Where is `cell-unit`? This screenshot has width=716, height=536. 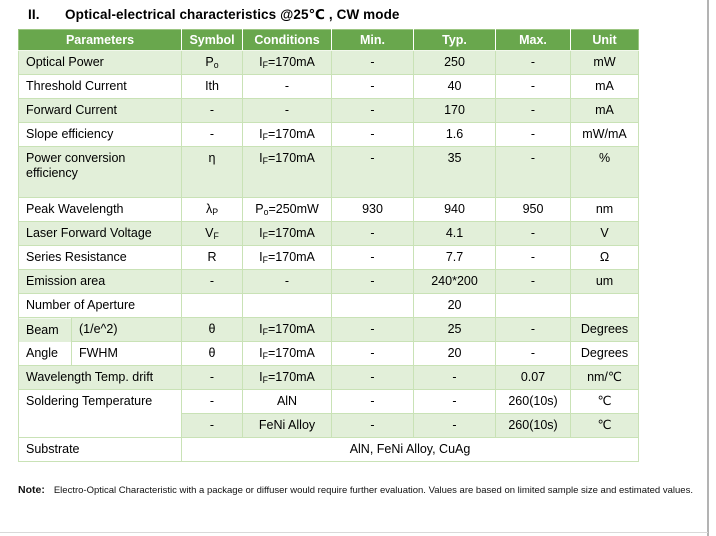 cell-unit is located at coordinates (605, 305).